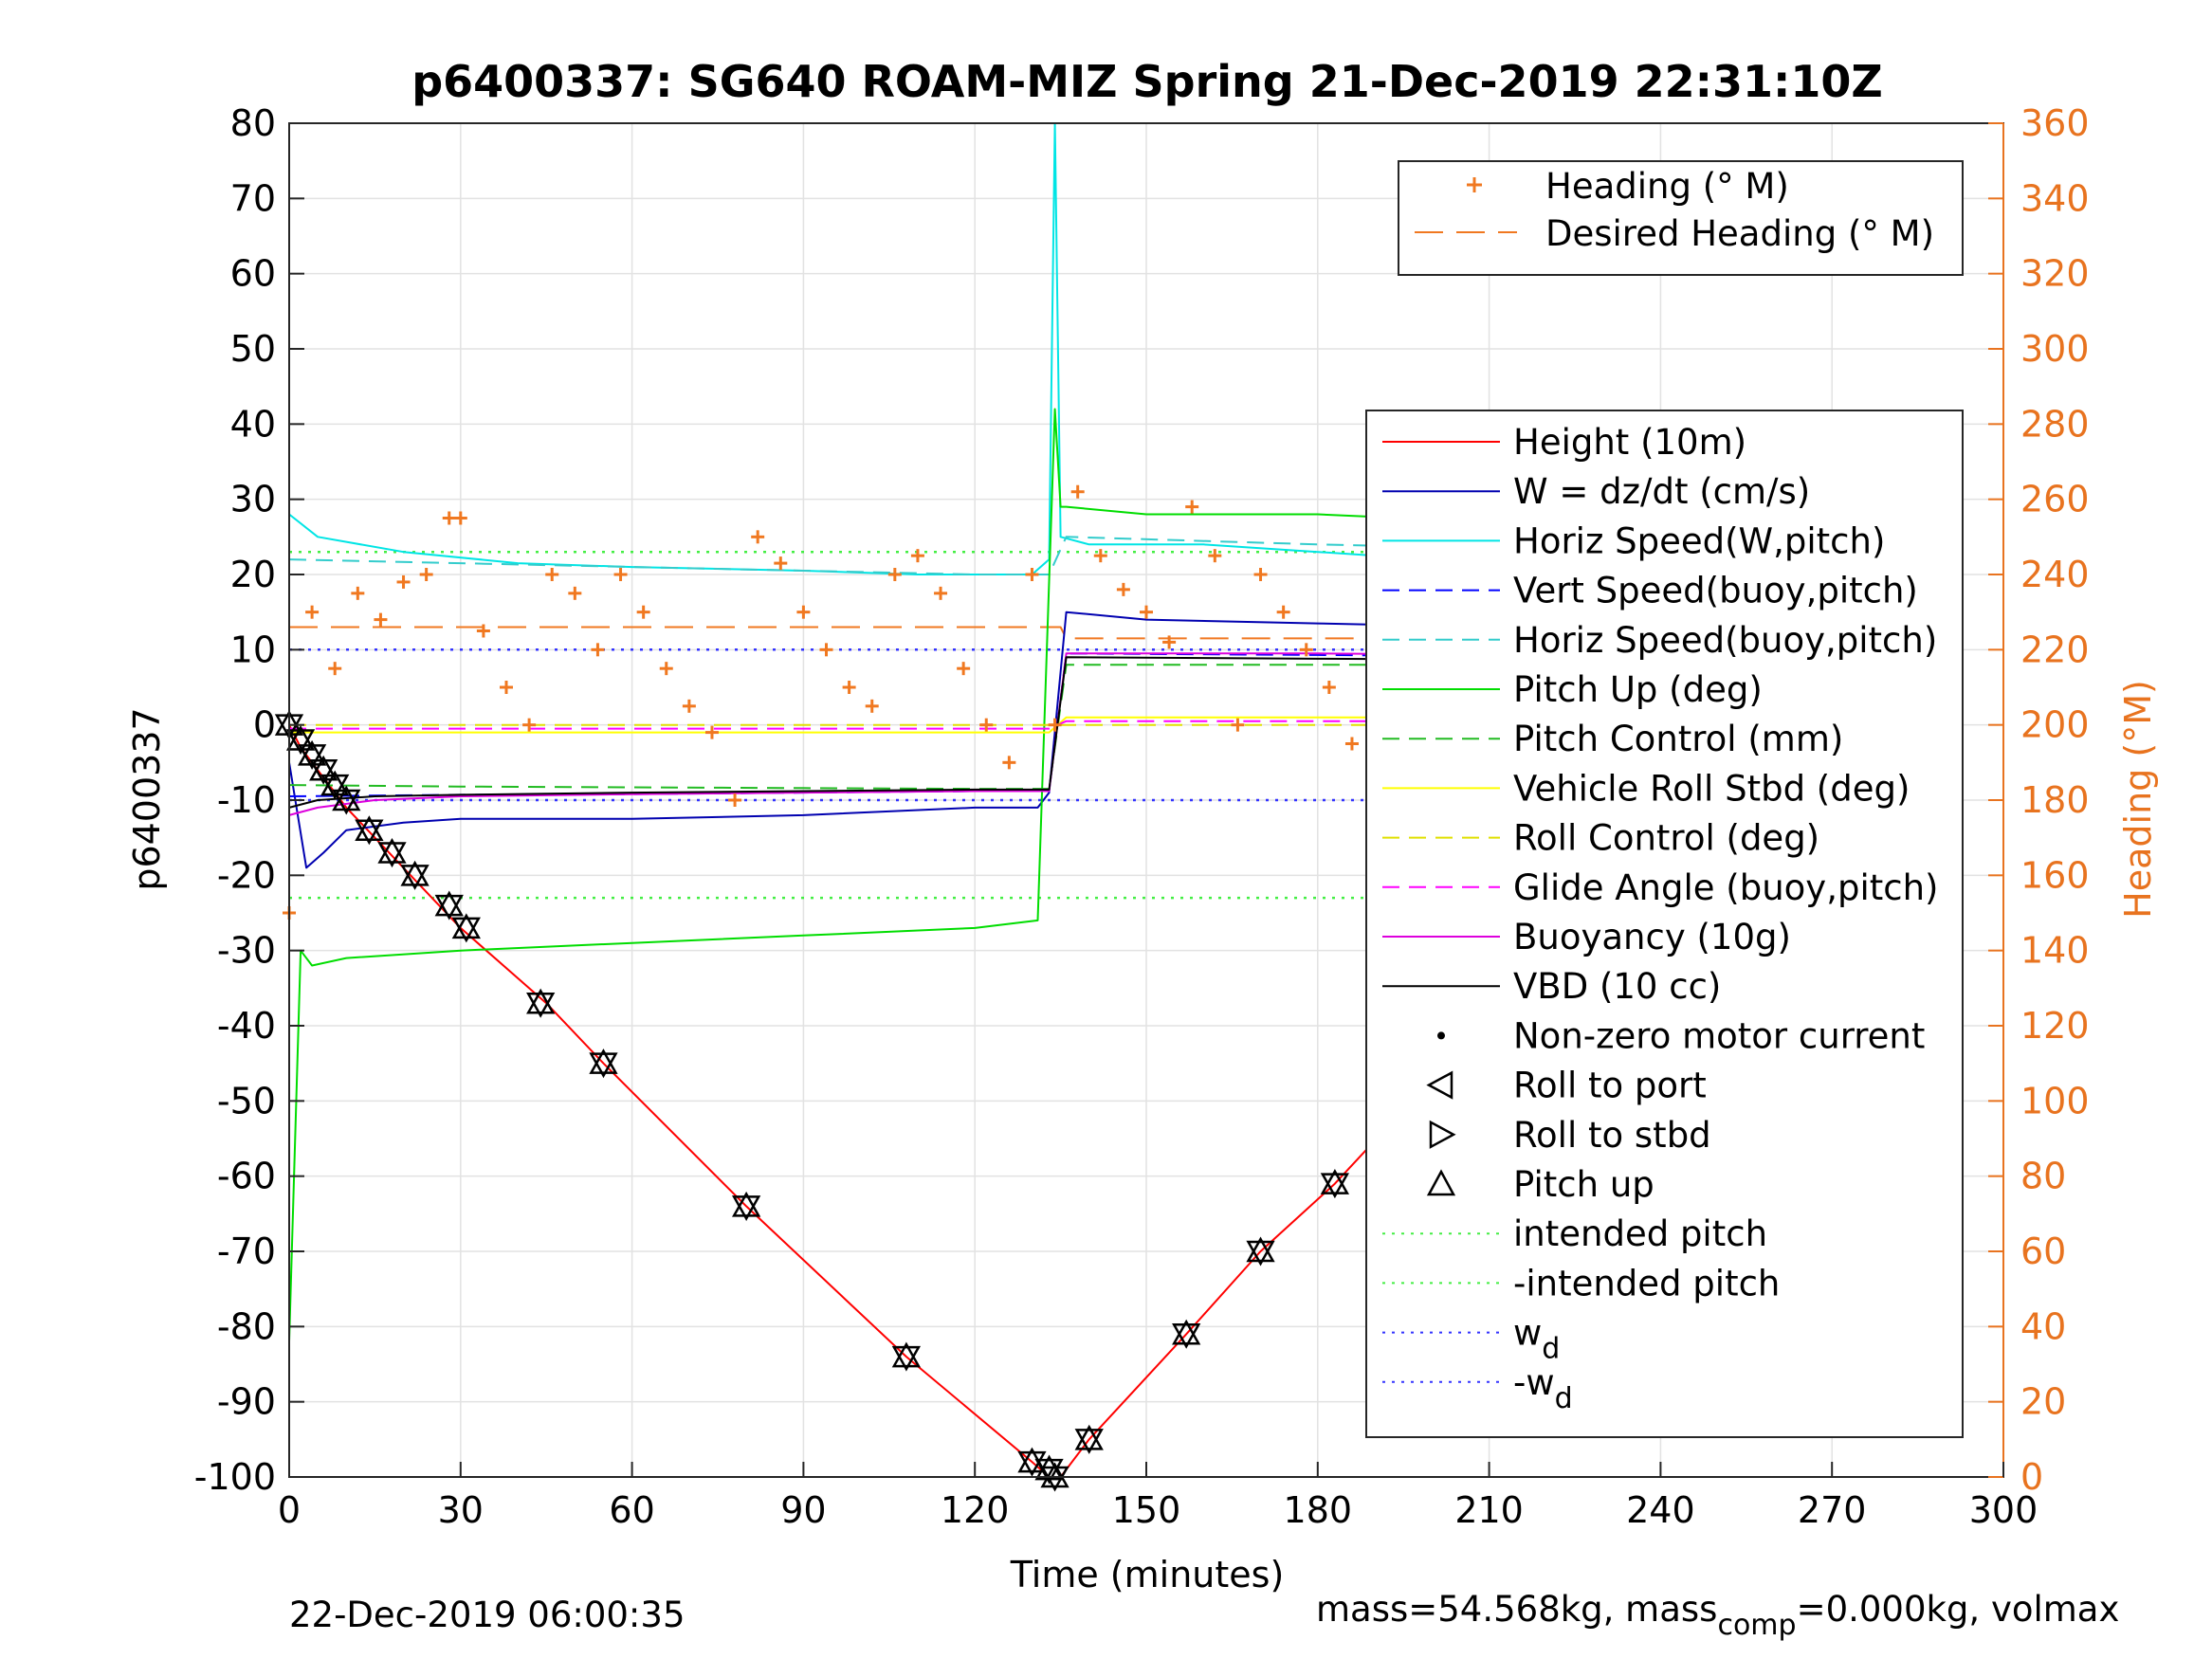 The image size is (2212, 1659). Describe the element at coordinates (1661, 491) in the screenshot. I see `legend-label-1: W = dz/dt (cm/s)` at that location.